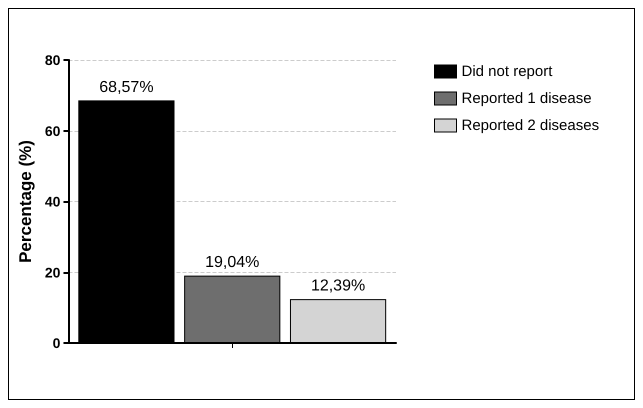 The width and height of the screenshot is (643, 408). I want to click on y-tick-label: 80, so click(52, 60).